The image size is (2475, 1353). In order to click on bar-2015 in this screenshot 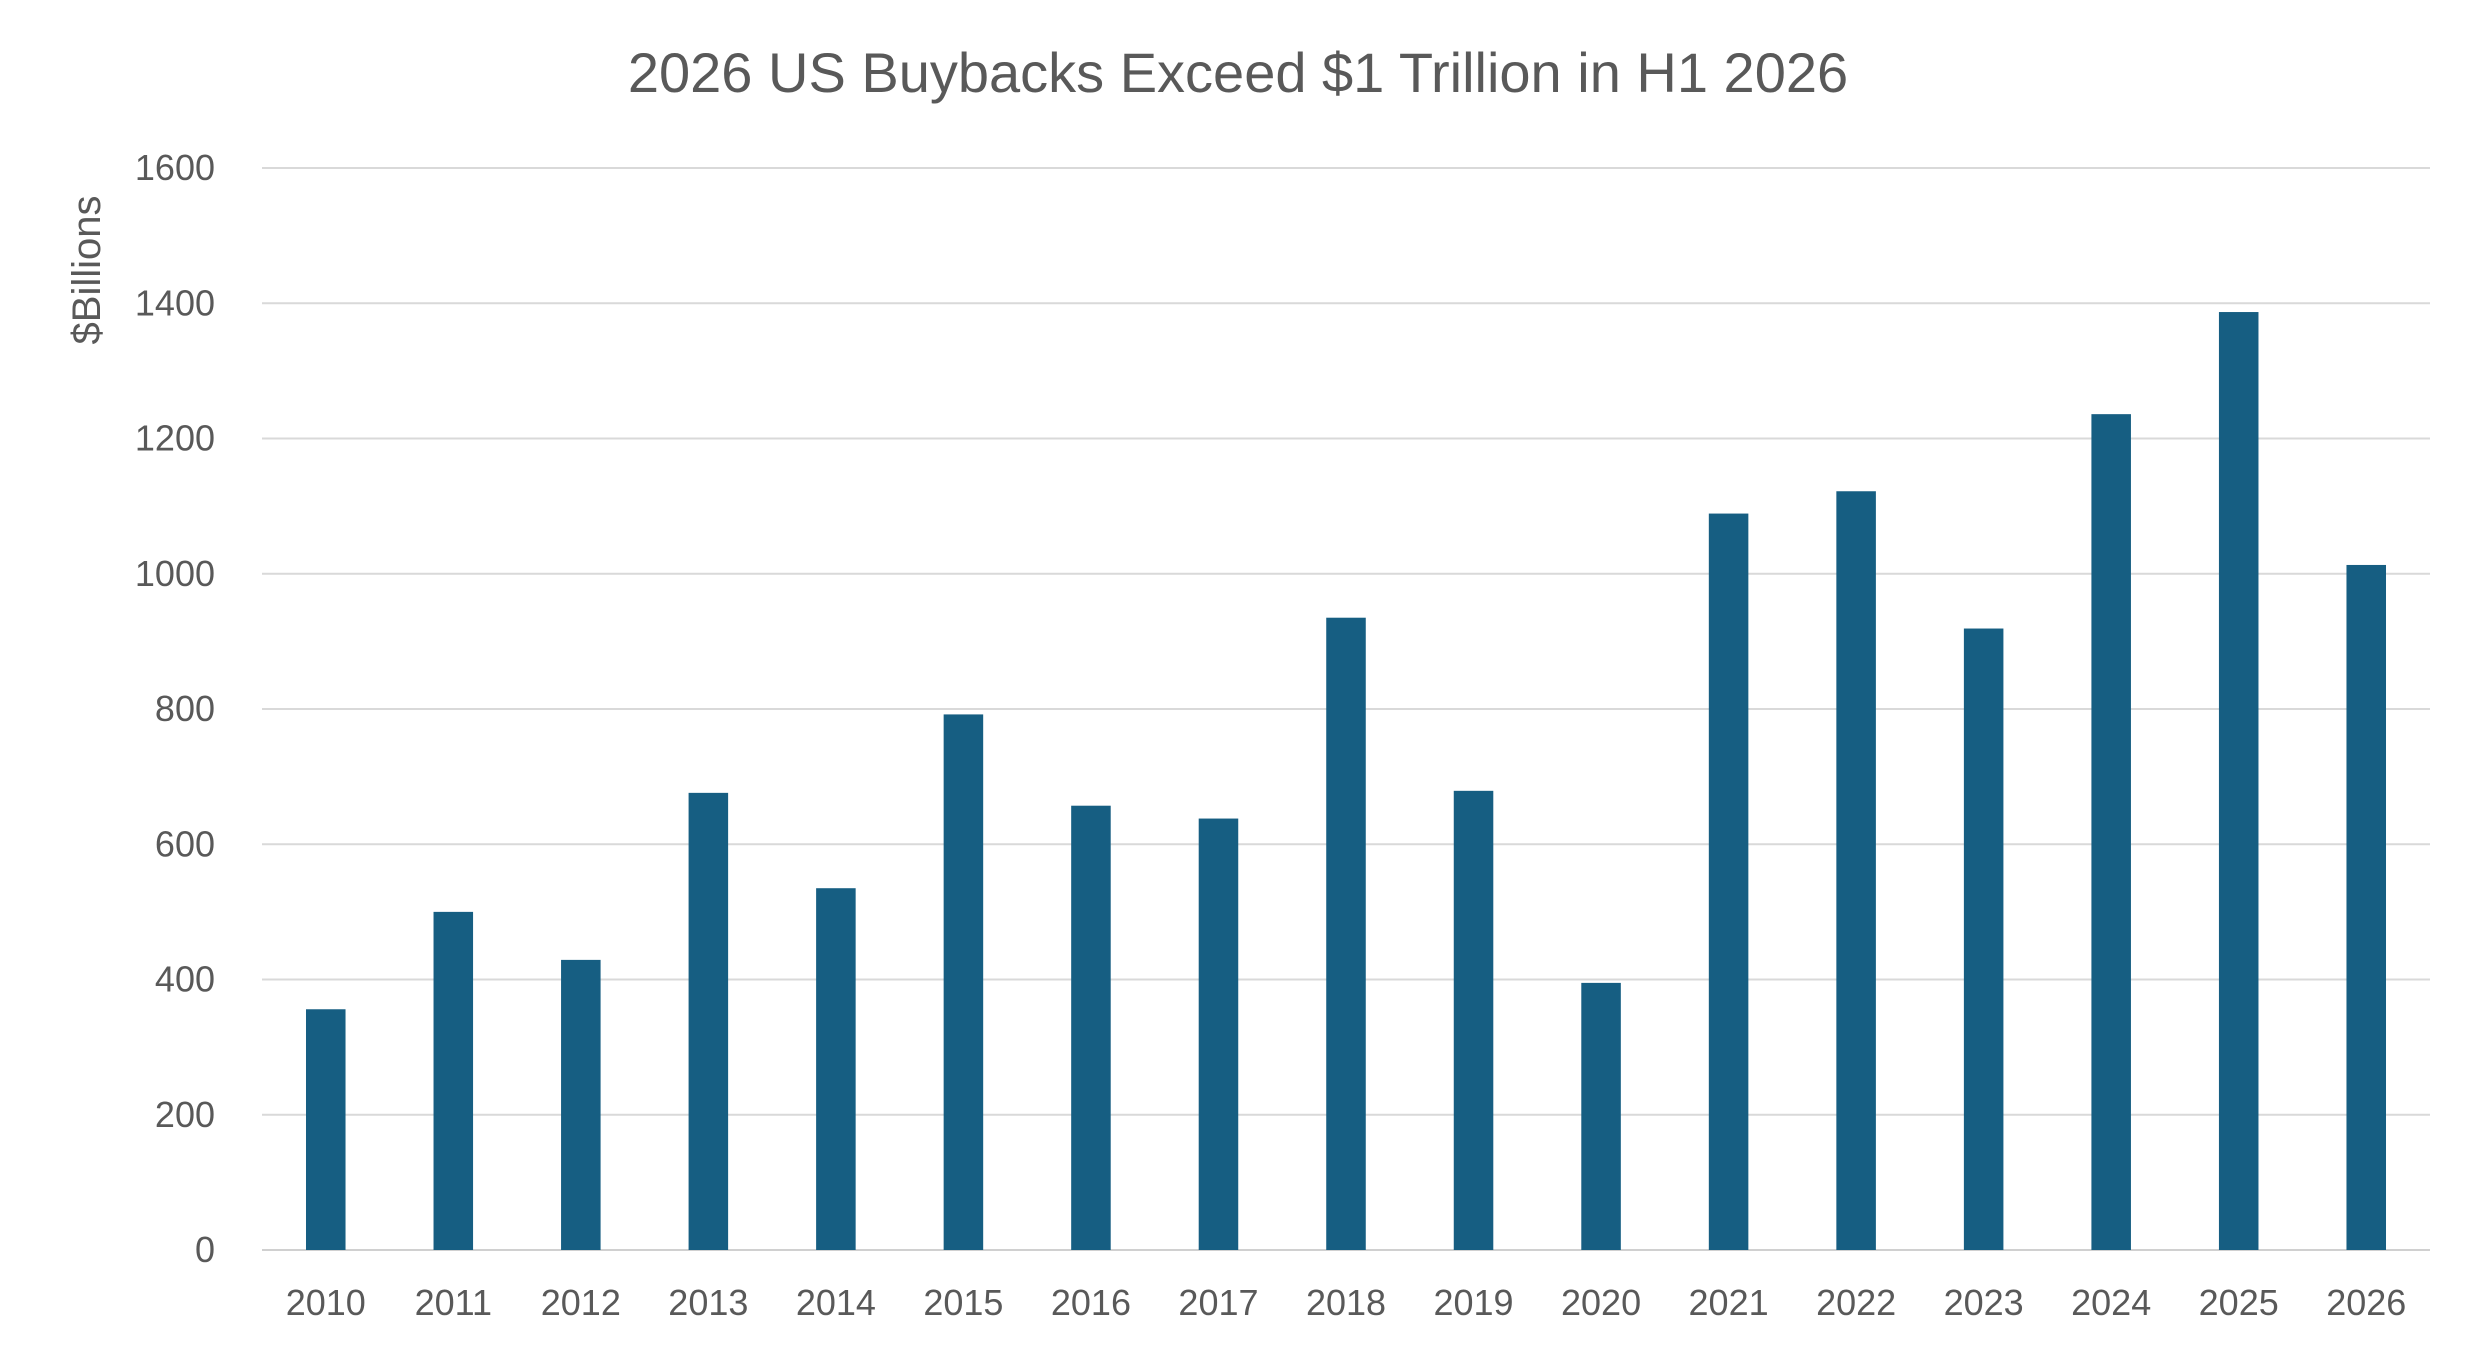, I will do `click(963, 982)`.